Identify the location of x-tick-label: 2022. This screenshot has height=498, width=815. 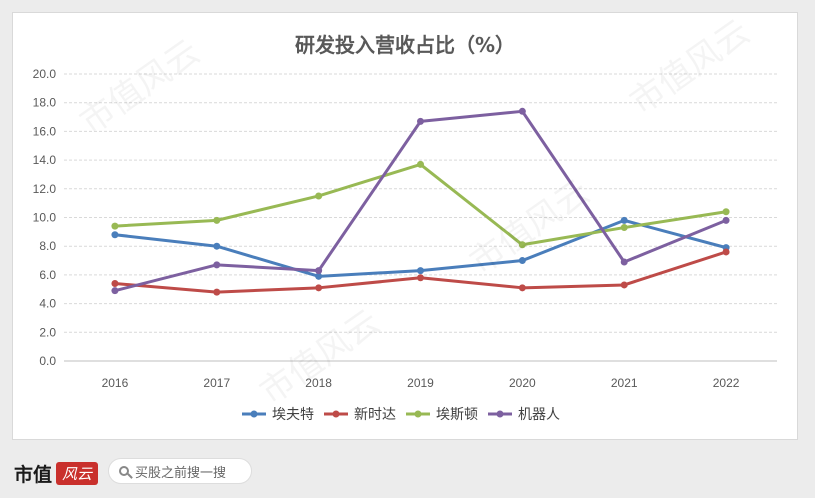
(726, 383).